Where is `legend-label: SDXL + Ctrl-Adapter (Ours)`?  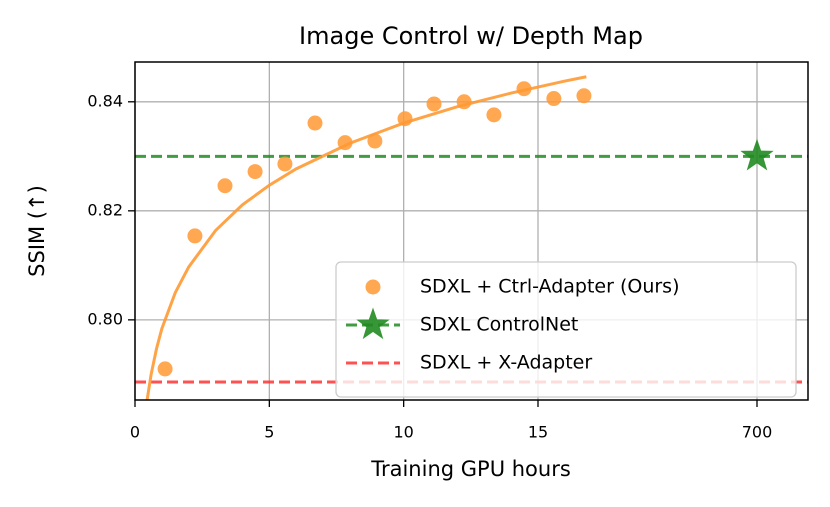
legend-label: SDXL + Ctrl-Adapter (Ours) is located at coordinates (550, 287).